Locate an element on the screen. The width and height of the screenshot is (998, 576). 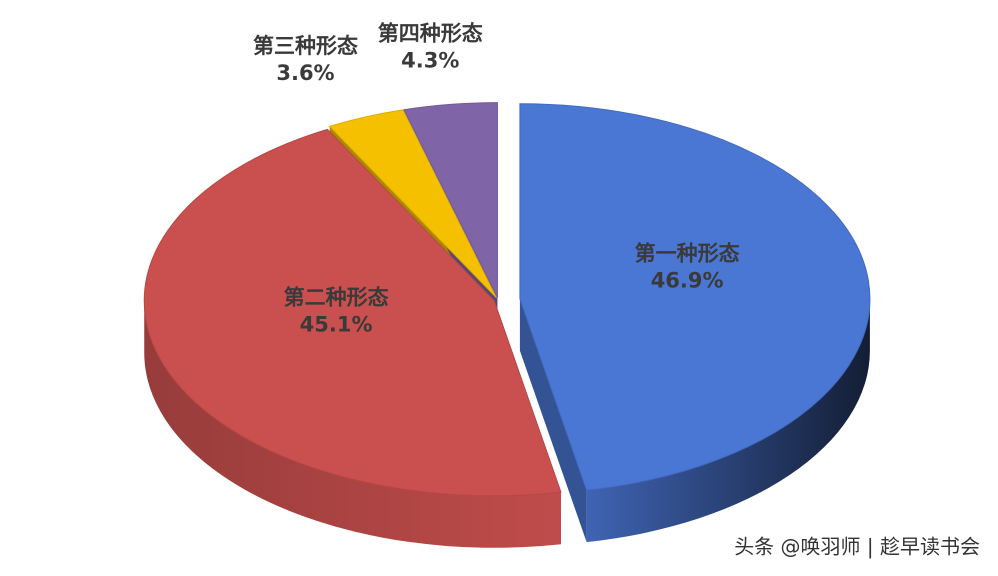
slice-wall is located at coordinates (553, 420).